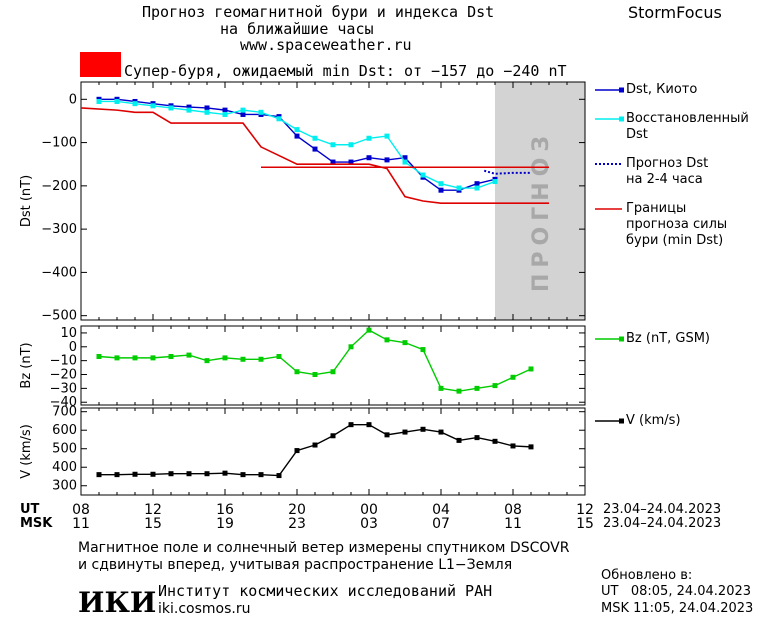 This screenshot has width=760, height=620. I want to click on y-tick-label: 700, so click(64, 412).